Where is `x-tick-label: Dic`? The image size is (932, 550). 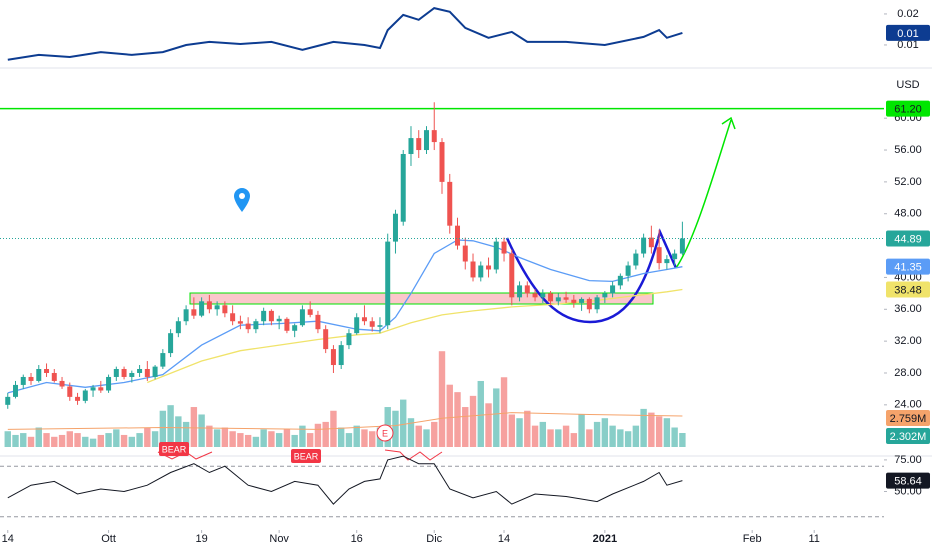
x-tick-label: Dic is located at coordinates (434, 539).